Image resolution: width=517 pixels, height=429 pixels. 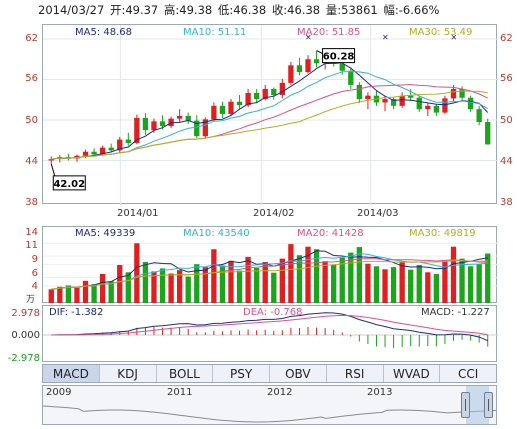 What do you see at coordinates (128, 373) in the screenshot?
I see `tab-kdj: KDJ` at bounding box center [128, 373].